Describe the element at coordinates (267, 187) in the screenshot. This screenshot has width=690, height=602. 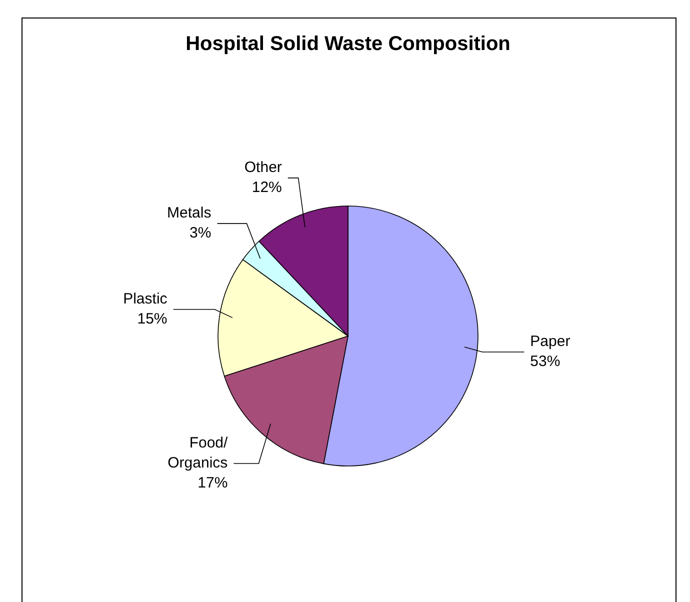
I see `data-label: 12%` at that location.